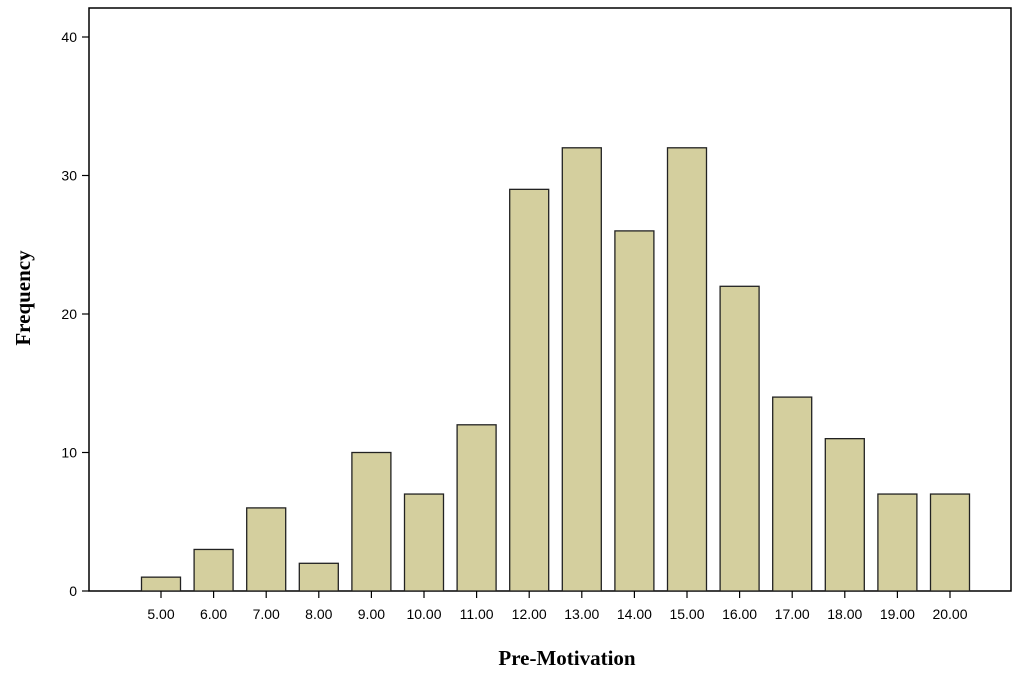  Describe the element at coordinates (266, 614) in the screenshot. I see `x-tick-label: 7.00` at that location.